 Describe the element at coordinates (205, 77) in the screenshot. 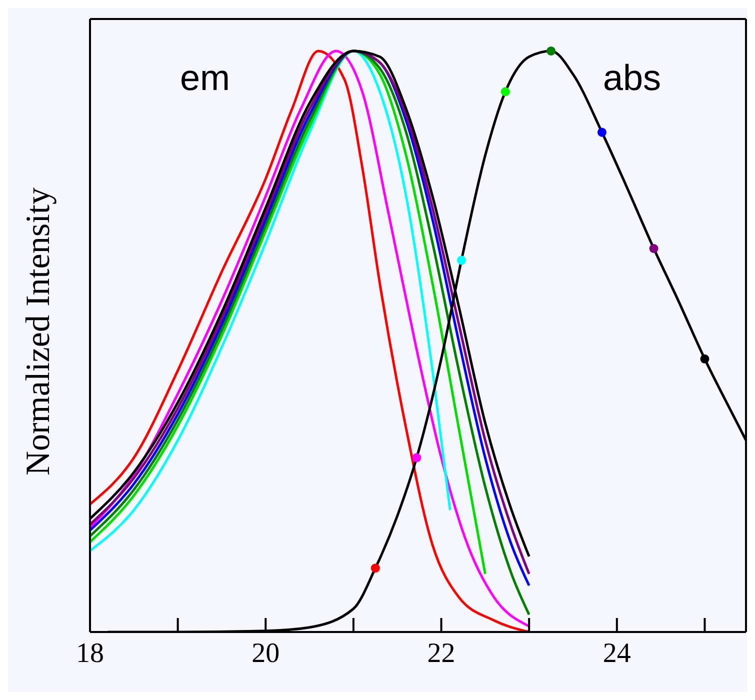

I see `annotation: em` at that location.